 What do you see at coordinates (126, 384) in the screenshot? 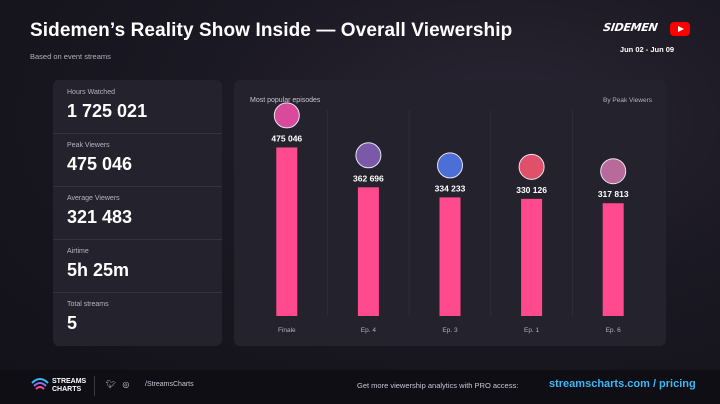
I see `instagram-icon: ◎` at bounding box center [126, 384].